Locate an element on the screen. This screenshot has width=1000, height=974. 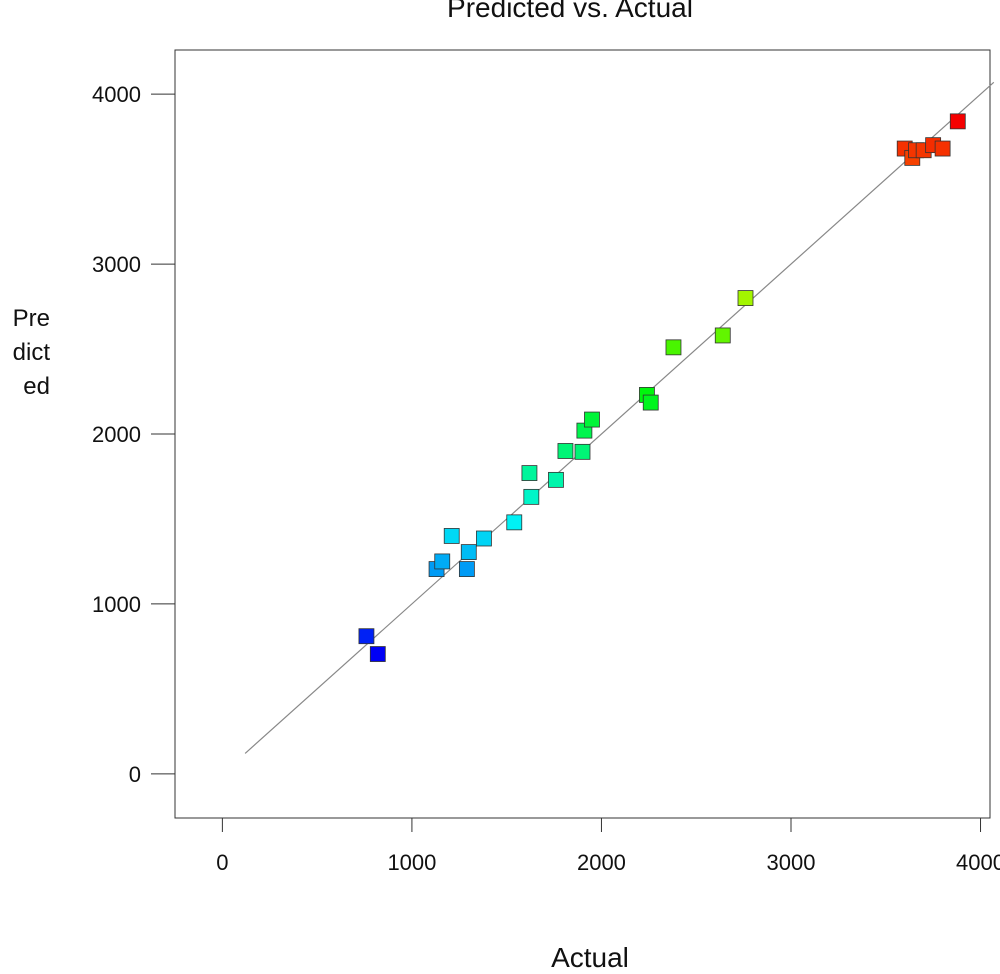
x-axis-label: Actual is located at coordinates (590, 957).